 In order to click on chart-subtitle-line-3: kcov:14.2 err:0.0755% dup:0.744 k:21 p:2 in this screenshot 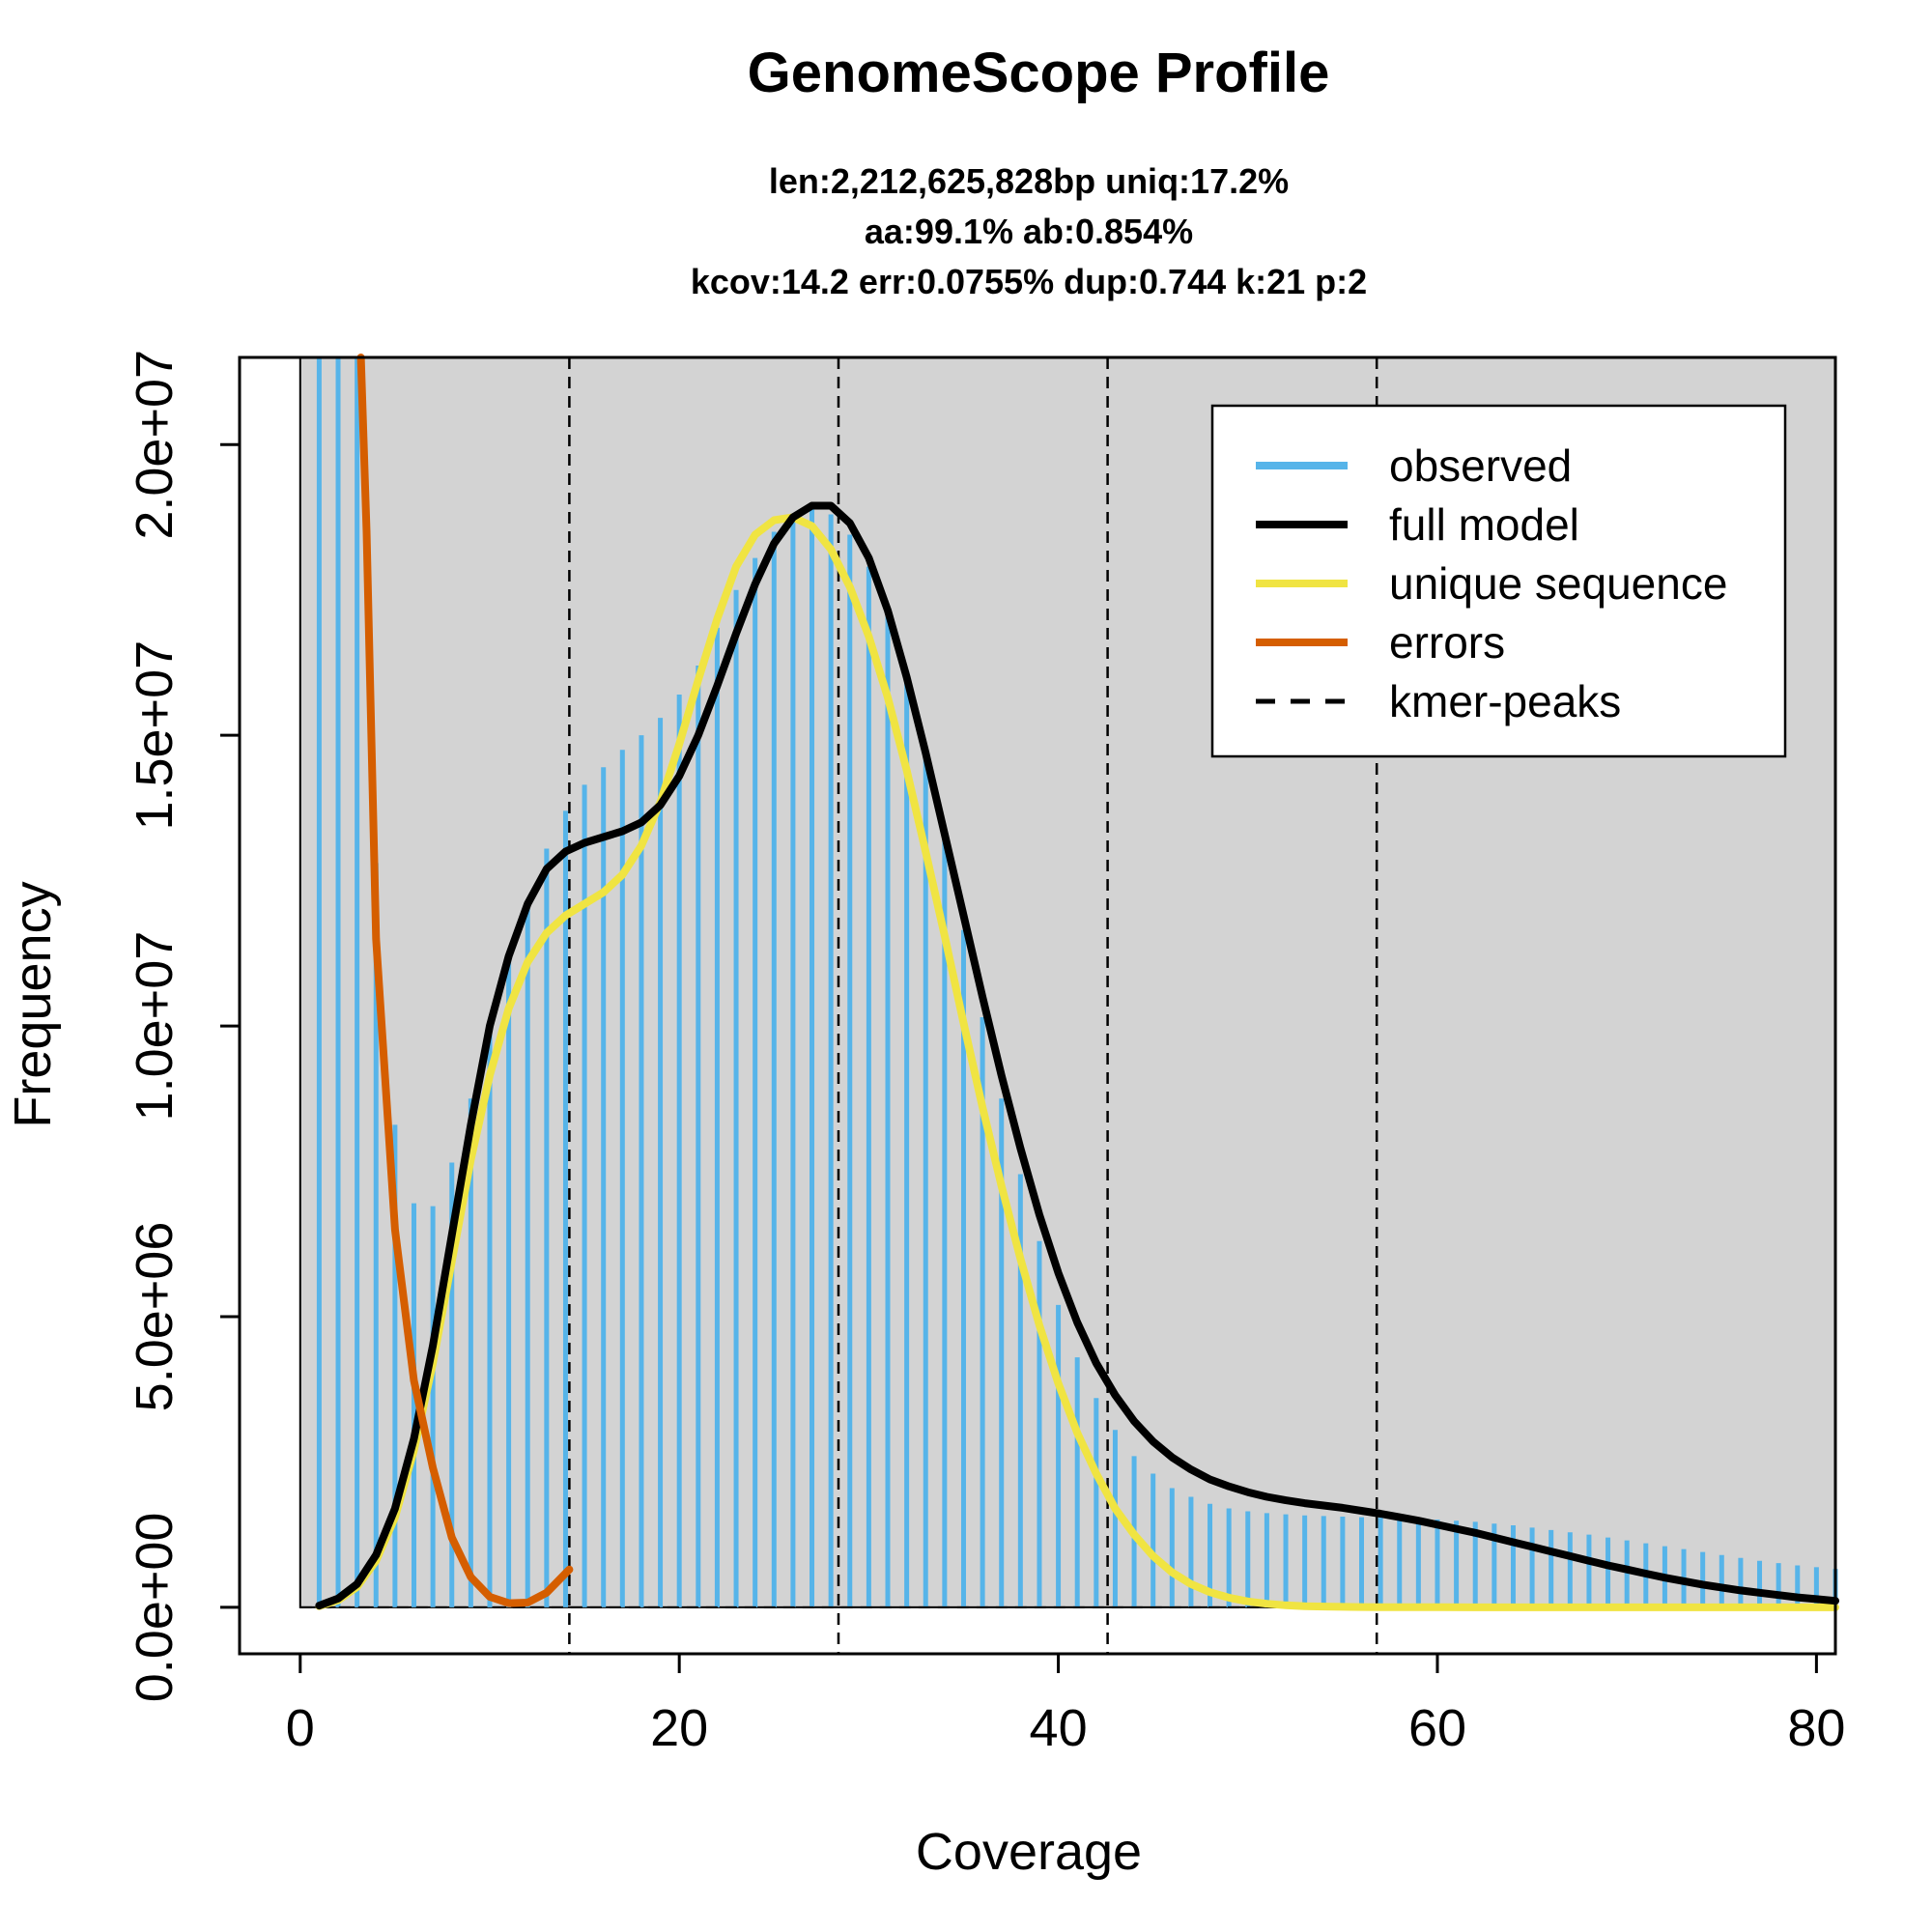, I will do `click(1029, 281)`.